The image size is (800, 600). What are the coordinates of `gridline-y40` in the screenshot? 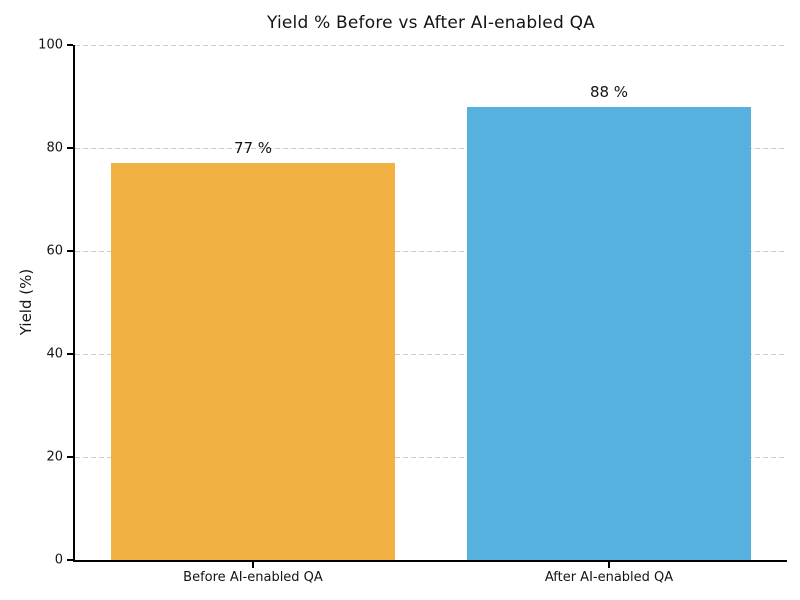 It's located at (431, 354).